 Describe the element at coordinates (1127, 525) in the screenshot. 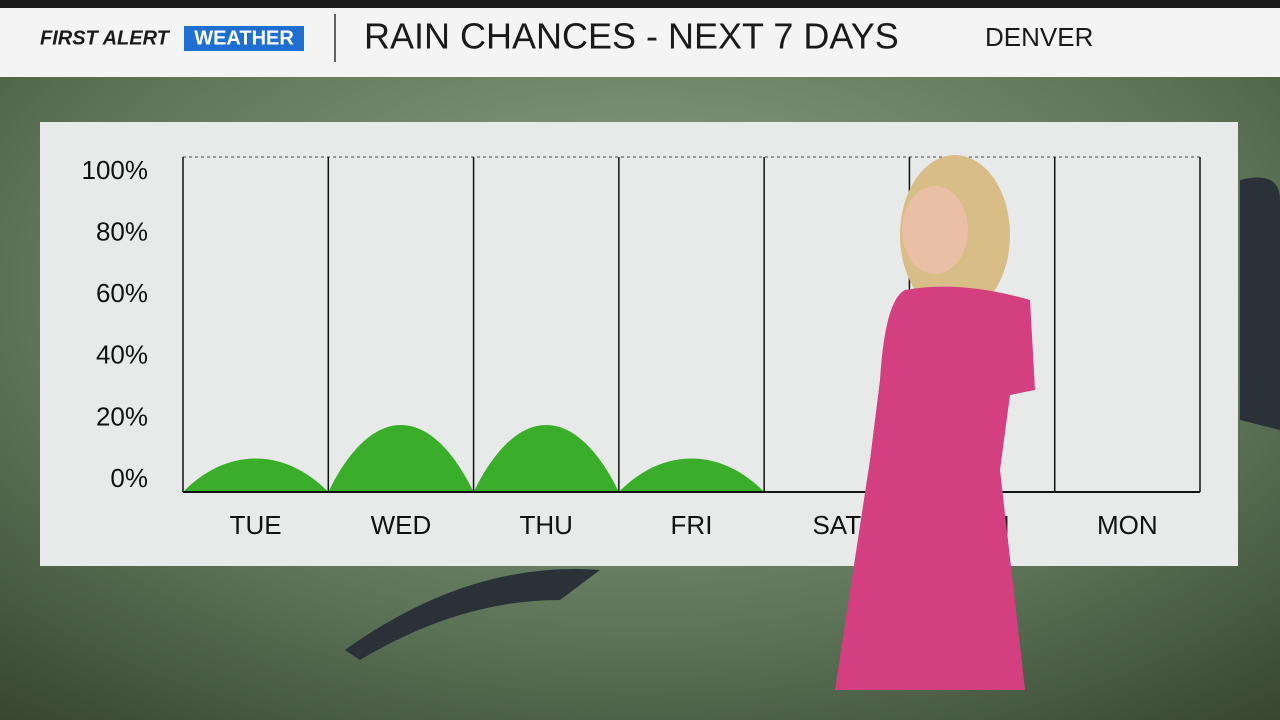

I see `x-tick-label: MON` at that location.